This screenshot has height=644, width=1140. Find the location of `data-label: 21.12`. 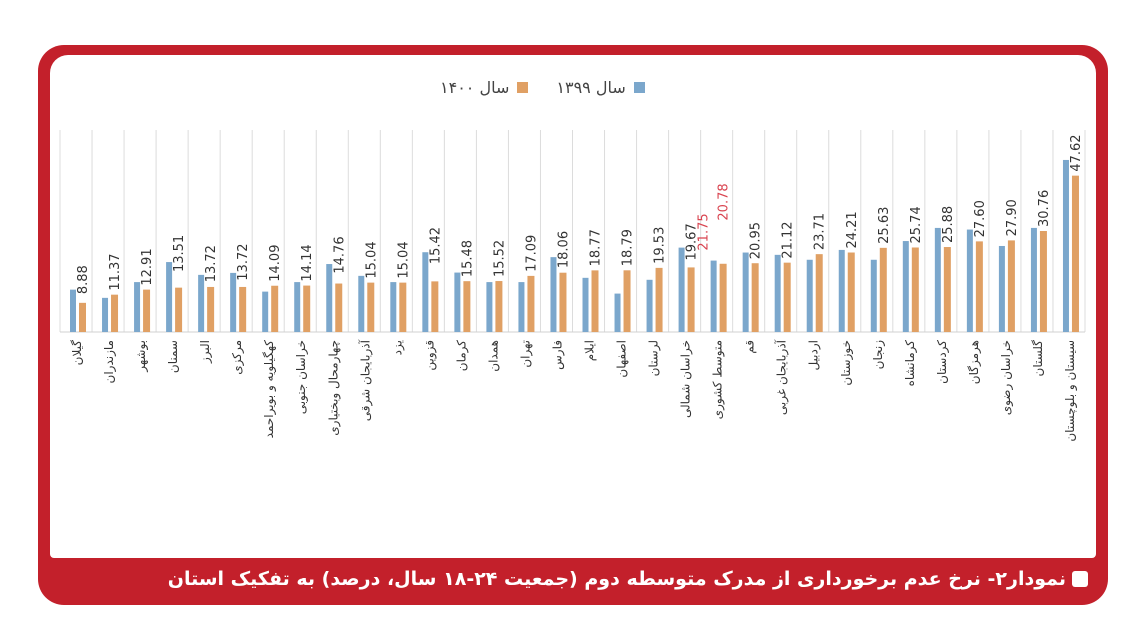

data-label: 21.12 is located at coordinates (788, 239).